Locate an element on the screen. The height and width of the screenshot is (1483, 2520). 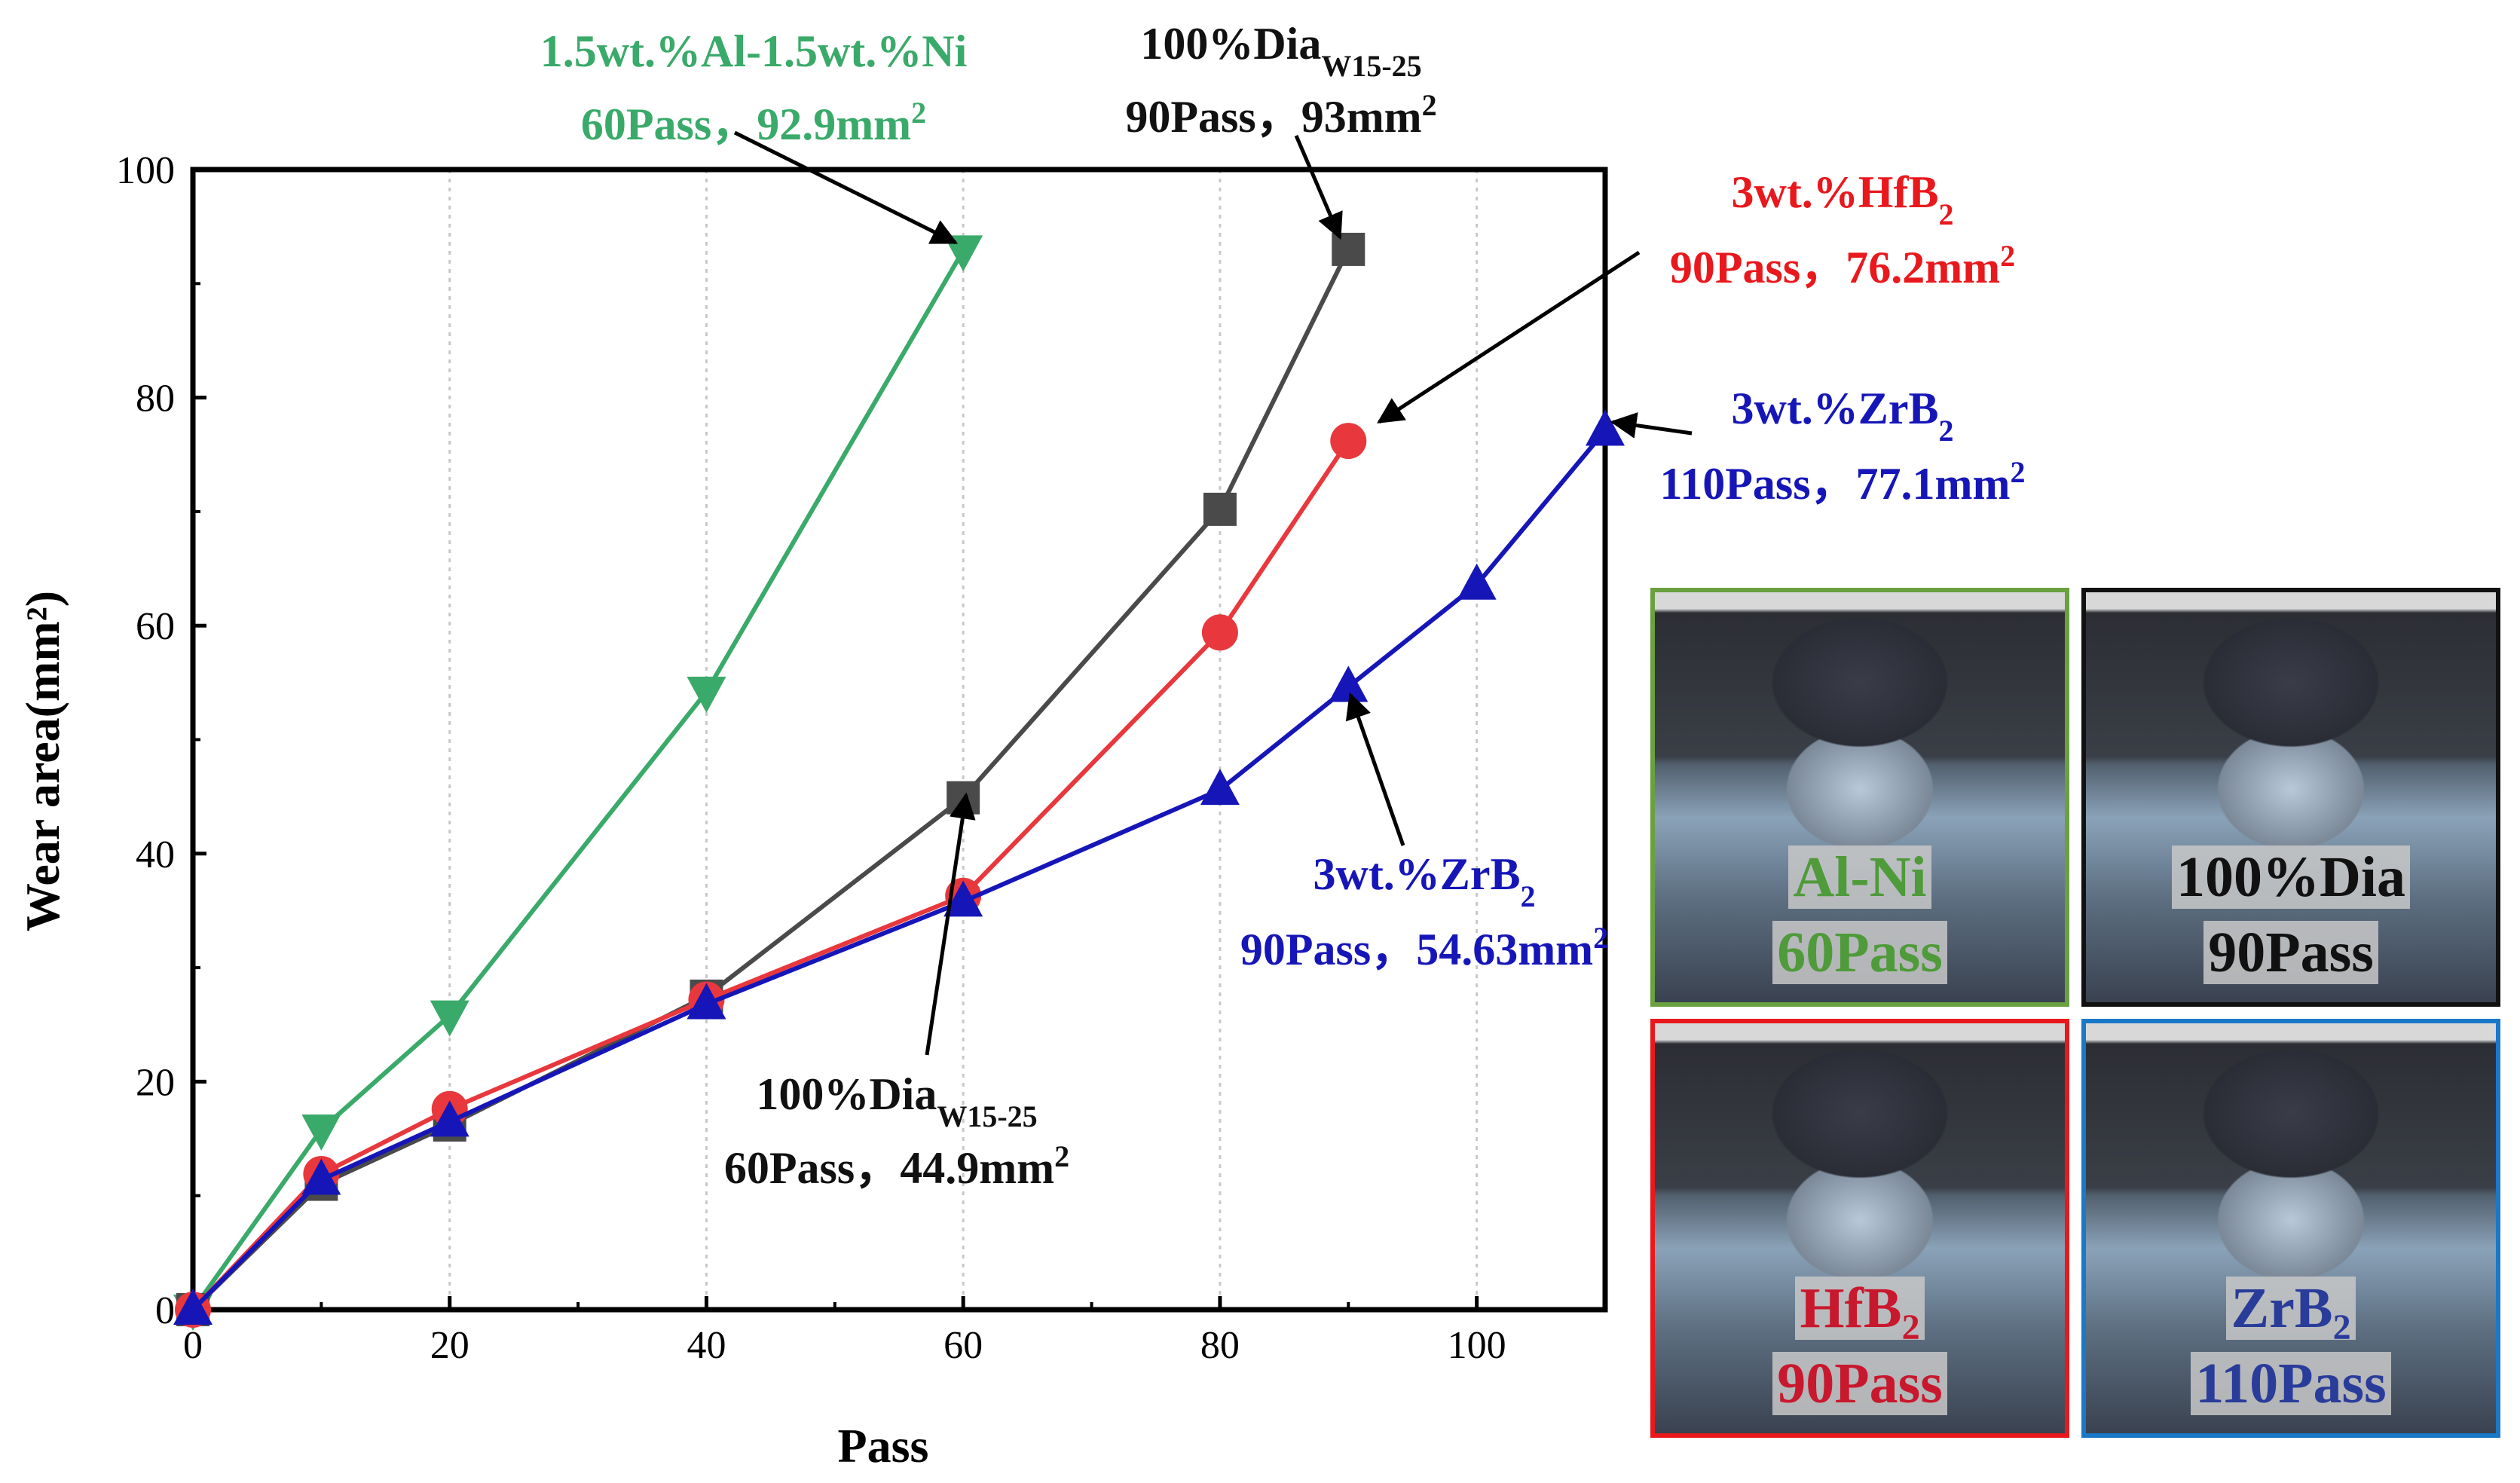
annotation-title: 1.5wt.%Al-1.5wt.%Ni is located at coordinates (754, 51).